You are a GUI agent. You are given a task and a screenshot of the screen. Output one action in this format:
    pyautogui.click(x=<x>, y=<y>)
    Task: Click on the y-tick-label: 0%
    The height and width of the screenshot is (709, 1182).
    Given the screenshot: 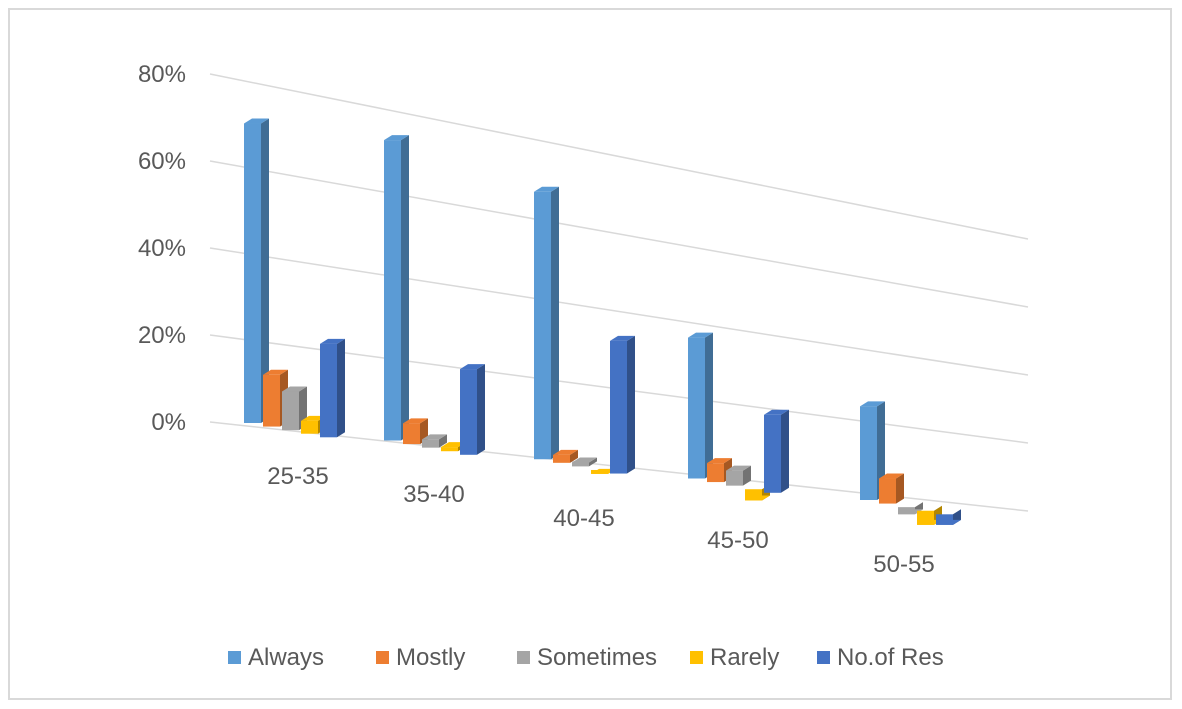 What is the action you would take?
    pyautogui.click(x=168, y=422)
    